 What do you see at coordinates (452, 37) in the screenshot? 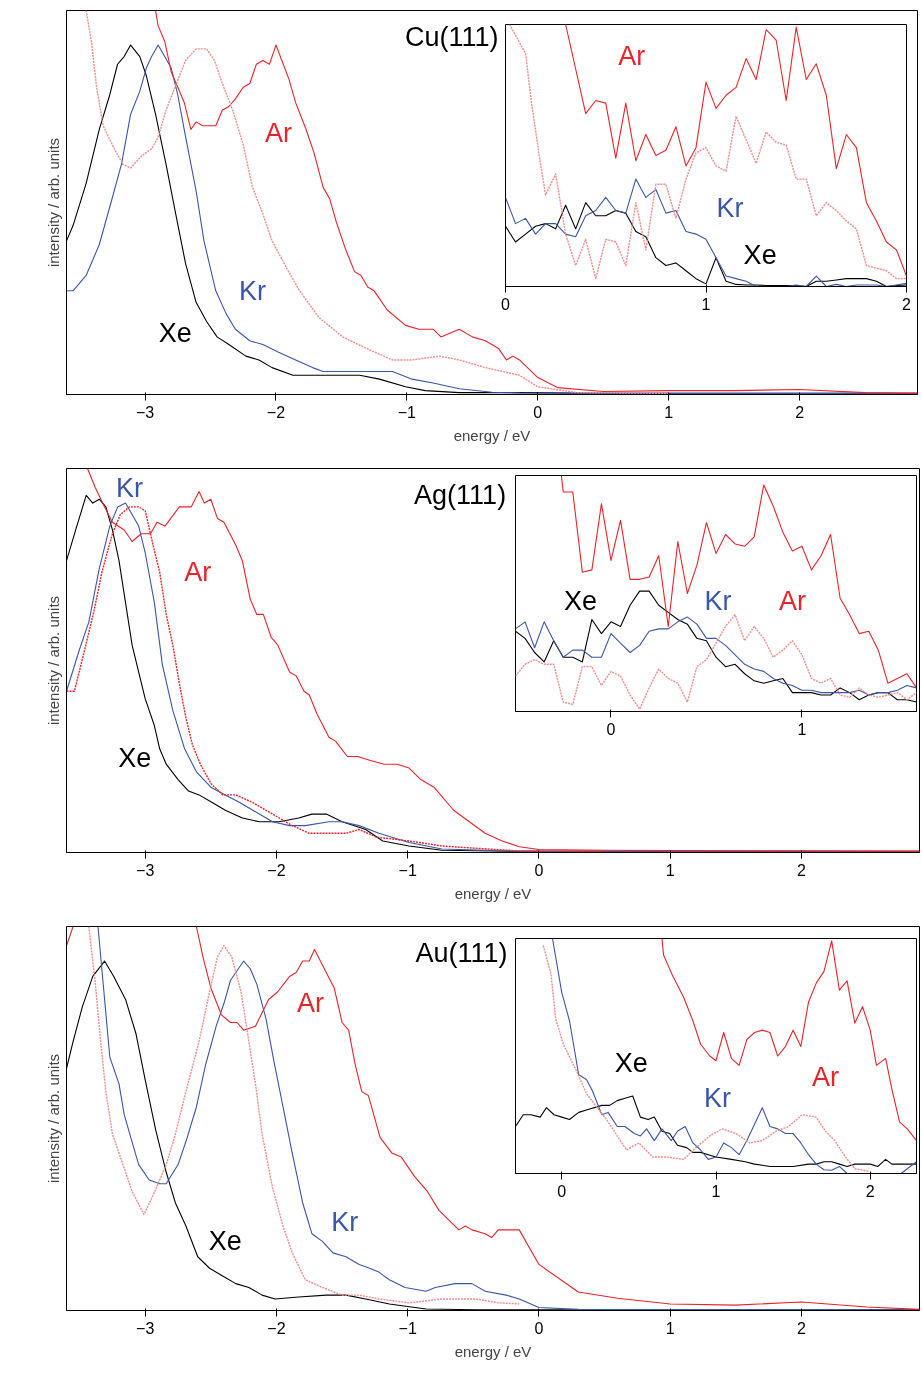
I see `chart-title: Cu(111)` at bounding box center [452, 37].